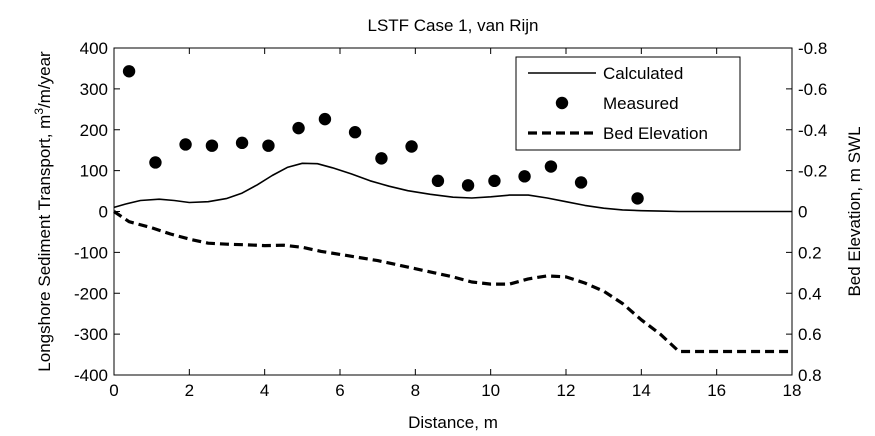 The image size is (875, 436). I want to click on y-right-tick-label: -0.8, so click(812, 48).